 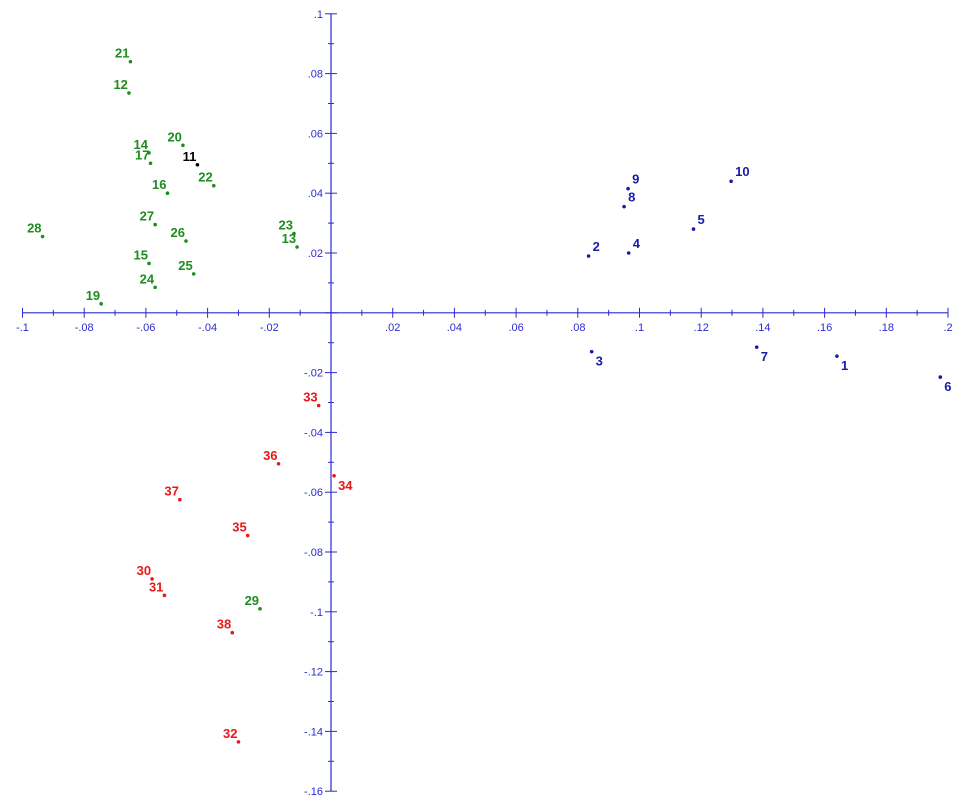 I want to click on x-tick-label: -.02, so click(x=269, y=328).